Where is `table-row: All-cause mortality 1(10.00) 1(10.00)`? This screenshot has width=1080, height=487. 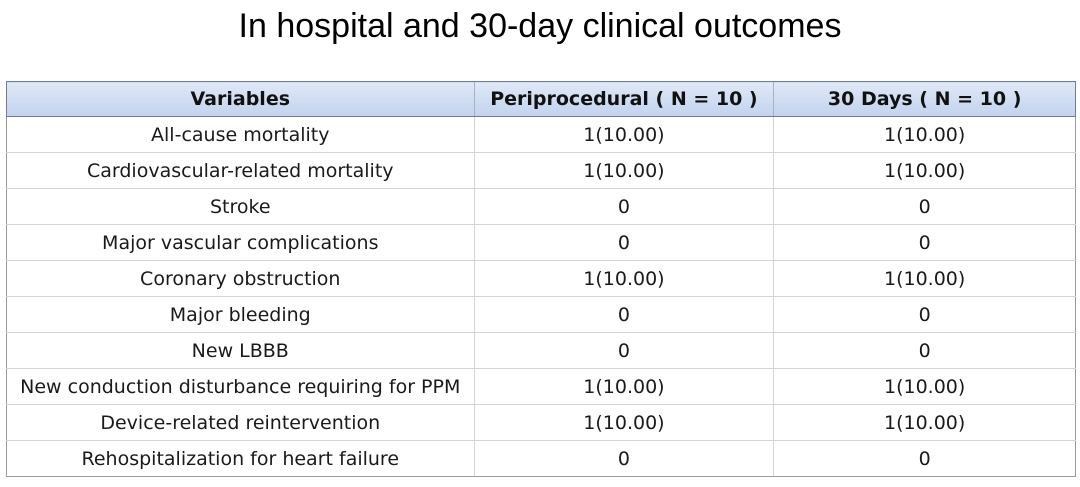
table-row: All-cause mortality 1(10.00) 1(10.00) is located at coordinates (541, 134).